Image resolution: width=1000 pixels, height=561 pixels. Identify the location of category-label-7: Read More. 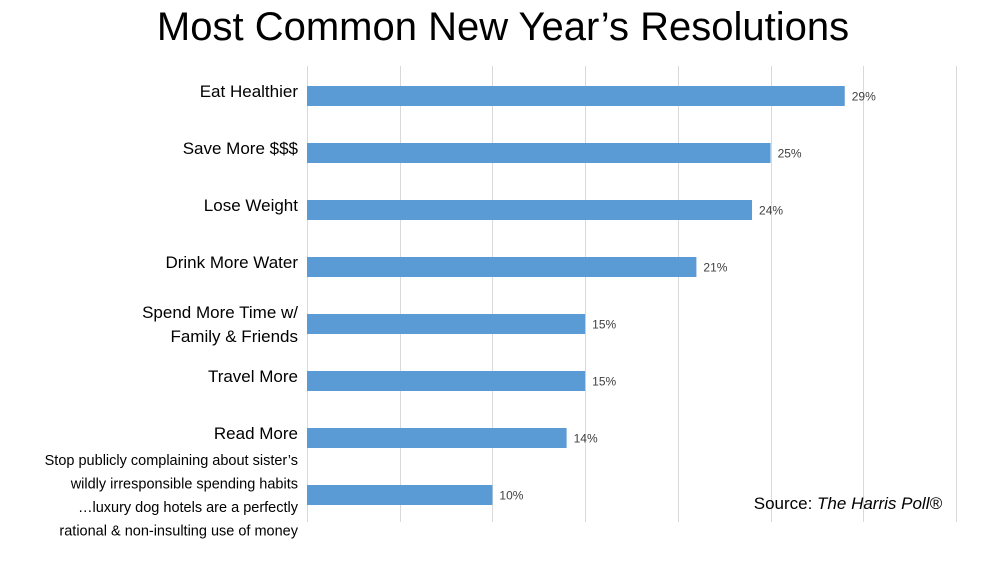
(256, 433).